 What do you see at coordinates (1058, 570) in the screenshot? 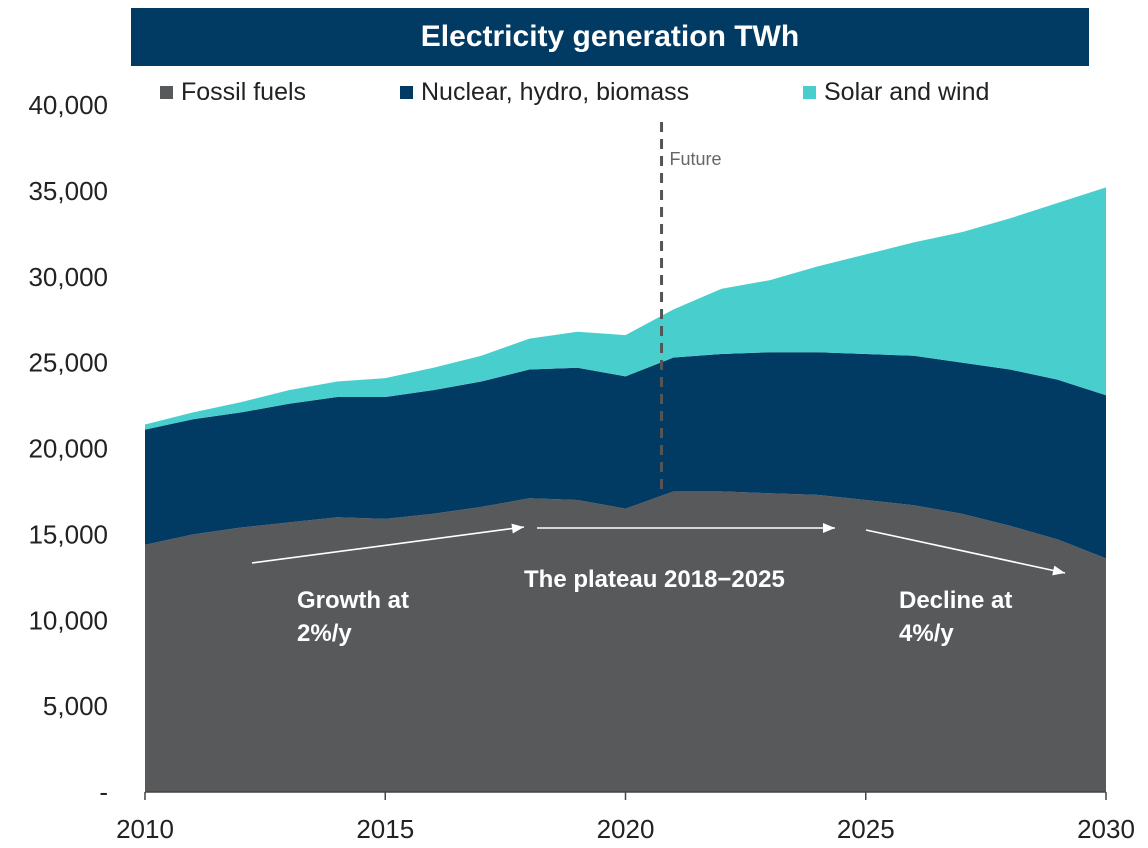
I see `decline-arrow-head` at bounding box center [1058, 570].